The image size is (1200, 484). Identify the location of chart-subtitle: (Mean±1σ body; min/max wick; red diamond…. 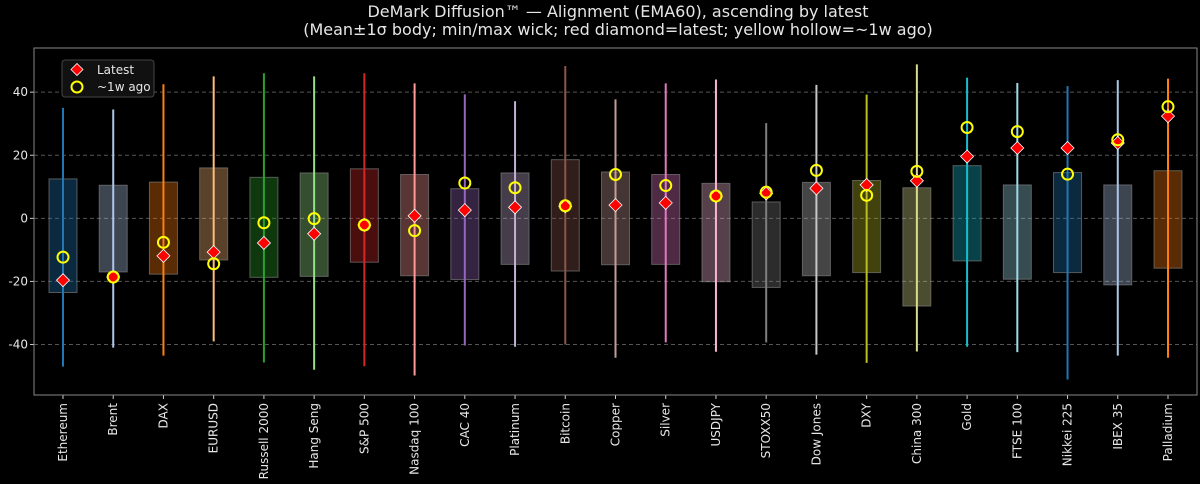
(618, 29).